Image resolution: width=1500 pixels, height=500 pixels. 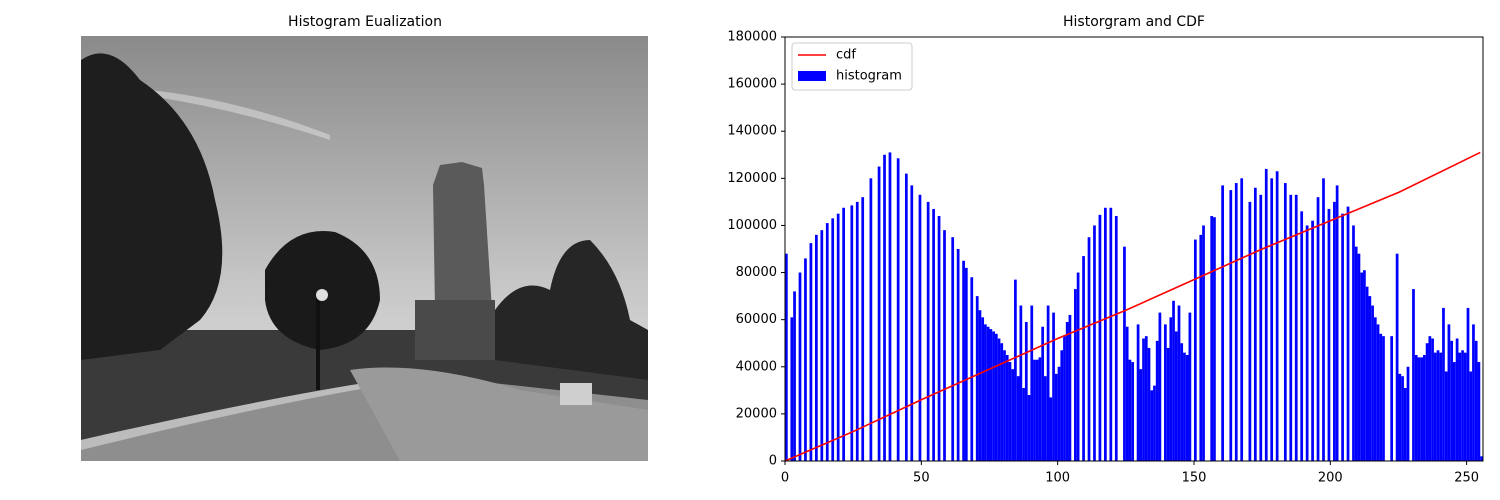 What do you see at coordinates (752, 131) in the screenshot?
I see `y-tick-label: 140000` at bounding box center [752, 131].